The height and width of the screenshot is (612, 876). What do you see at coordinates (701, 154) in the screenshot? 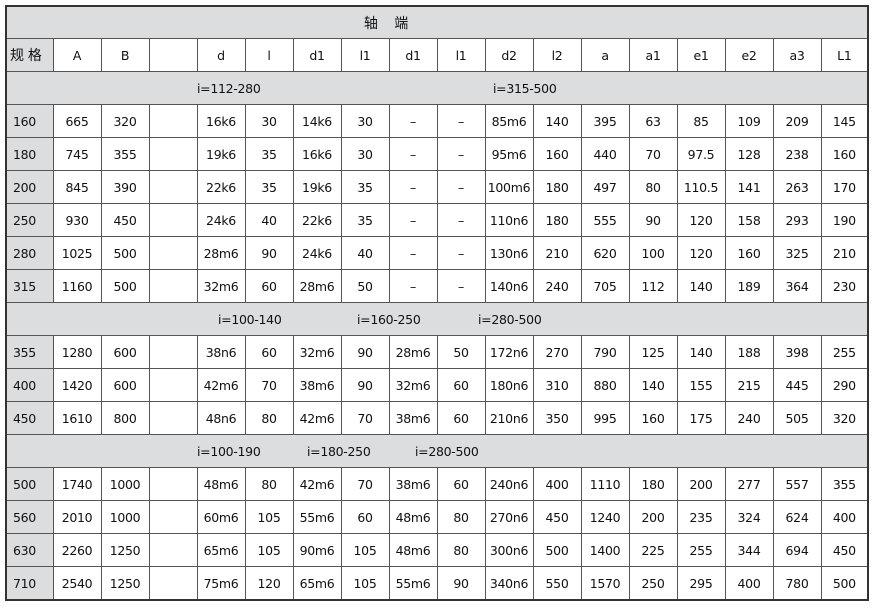
I see `table-cell: 97.5` at bounding box center [701, 154].